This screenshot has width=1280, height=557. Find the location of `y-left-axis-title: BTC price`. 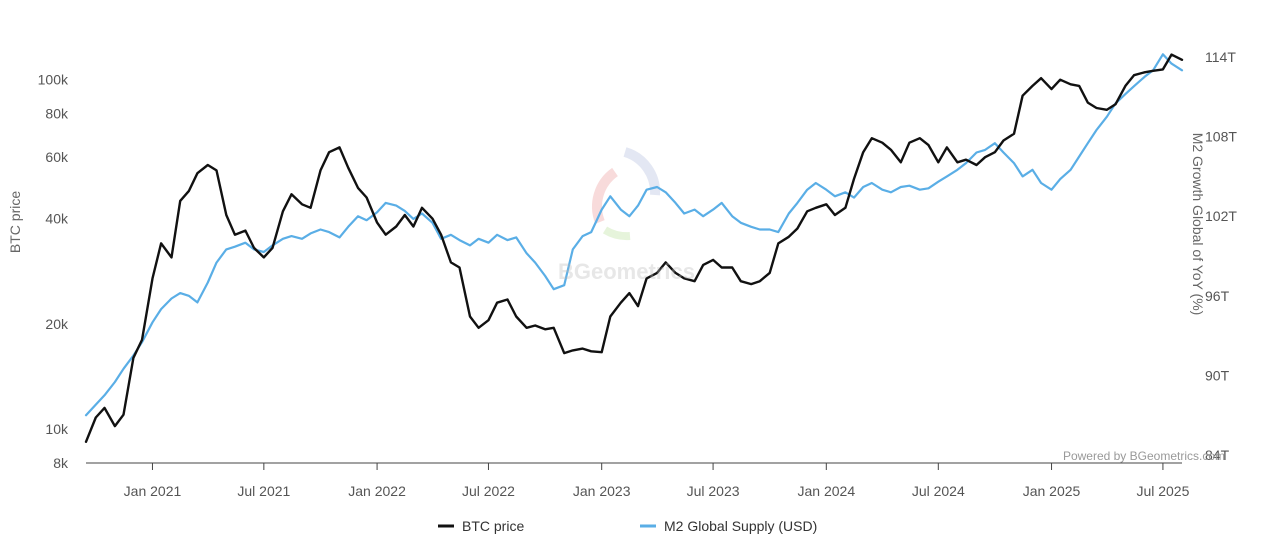

y-left-axis-title: BTC price is located at coordinates (15, 222).